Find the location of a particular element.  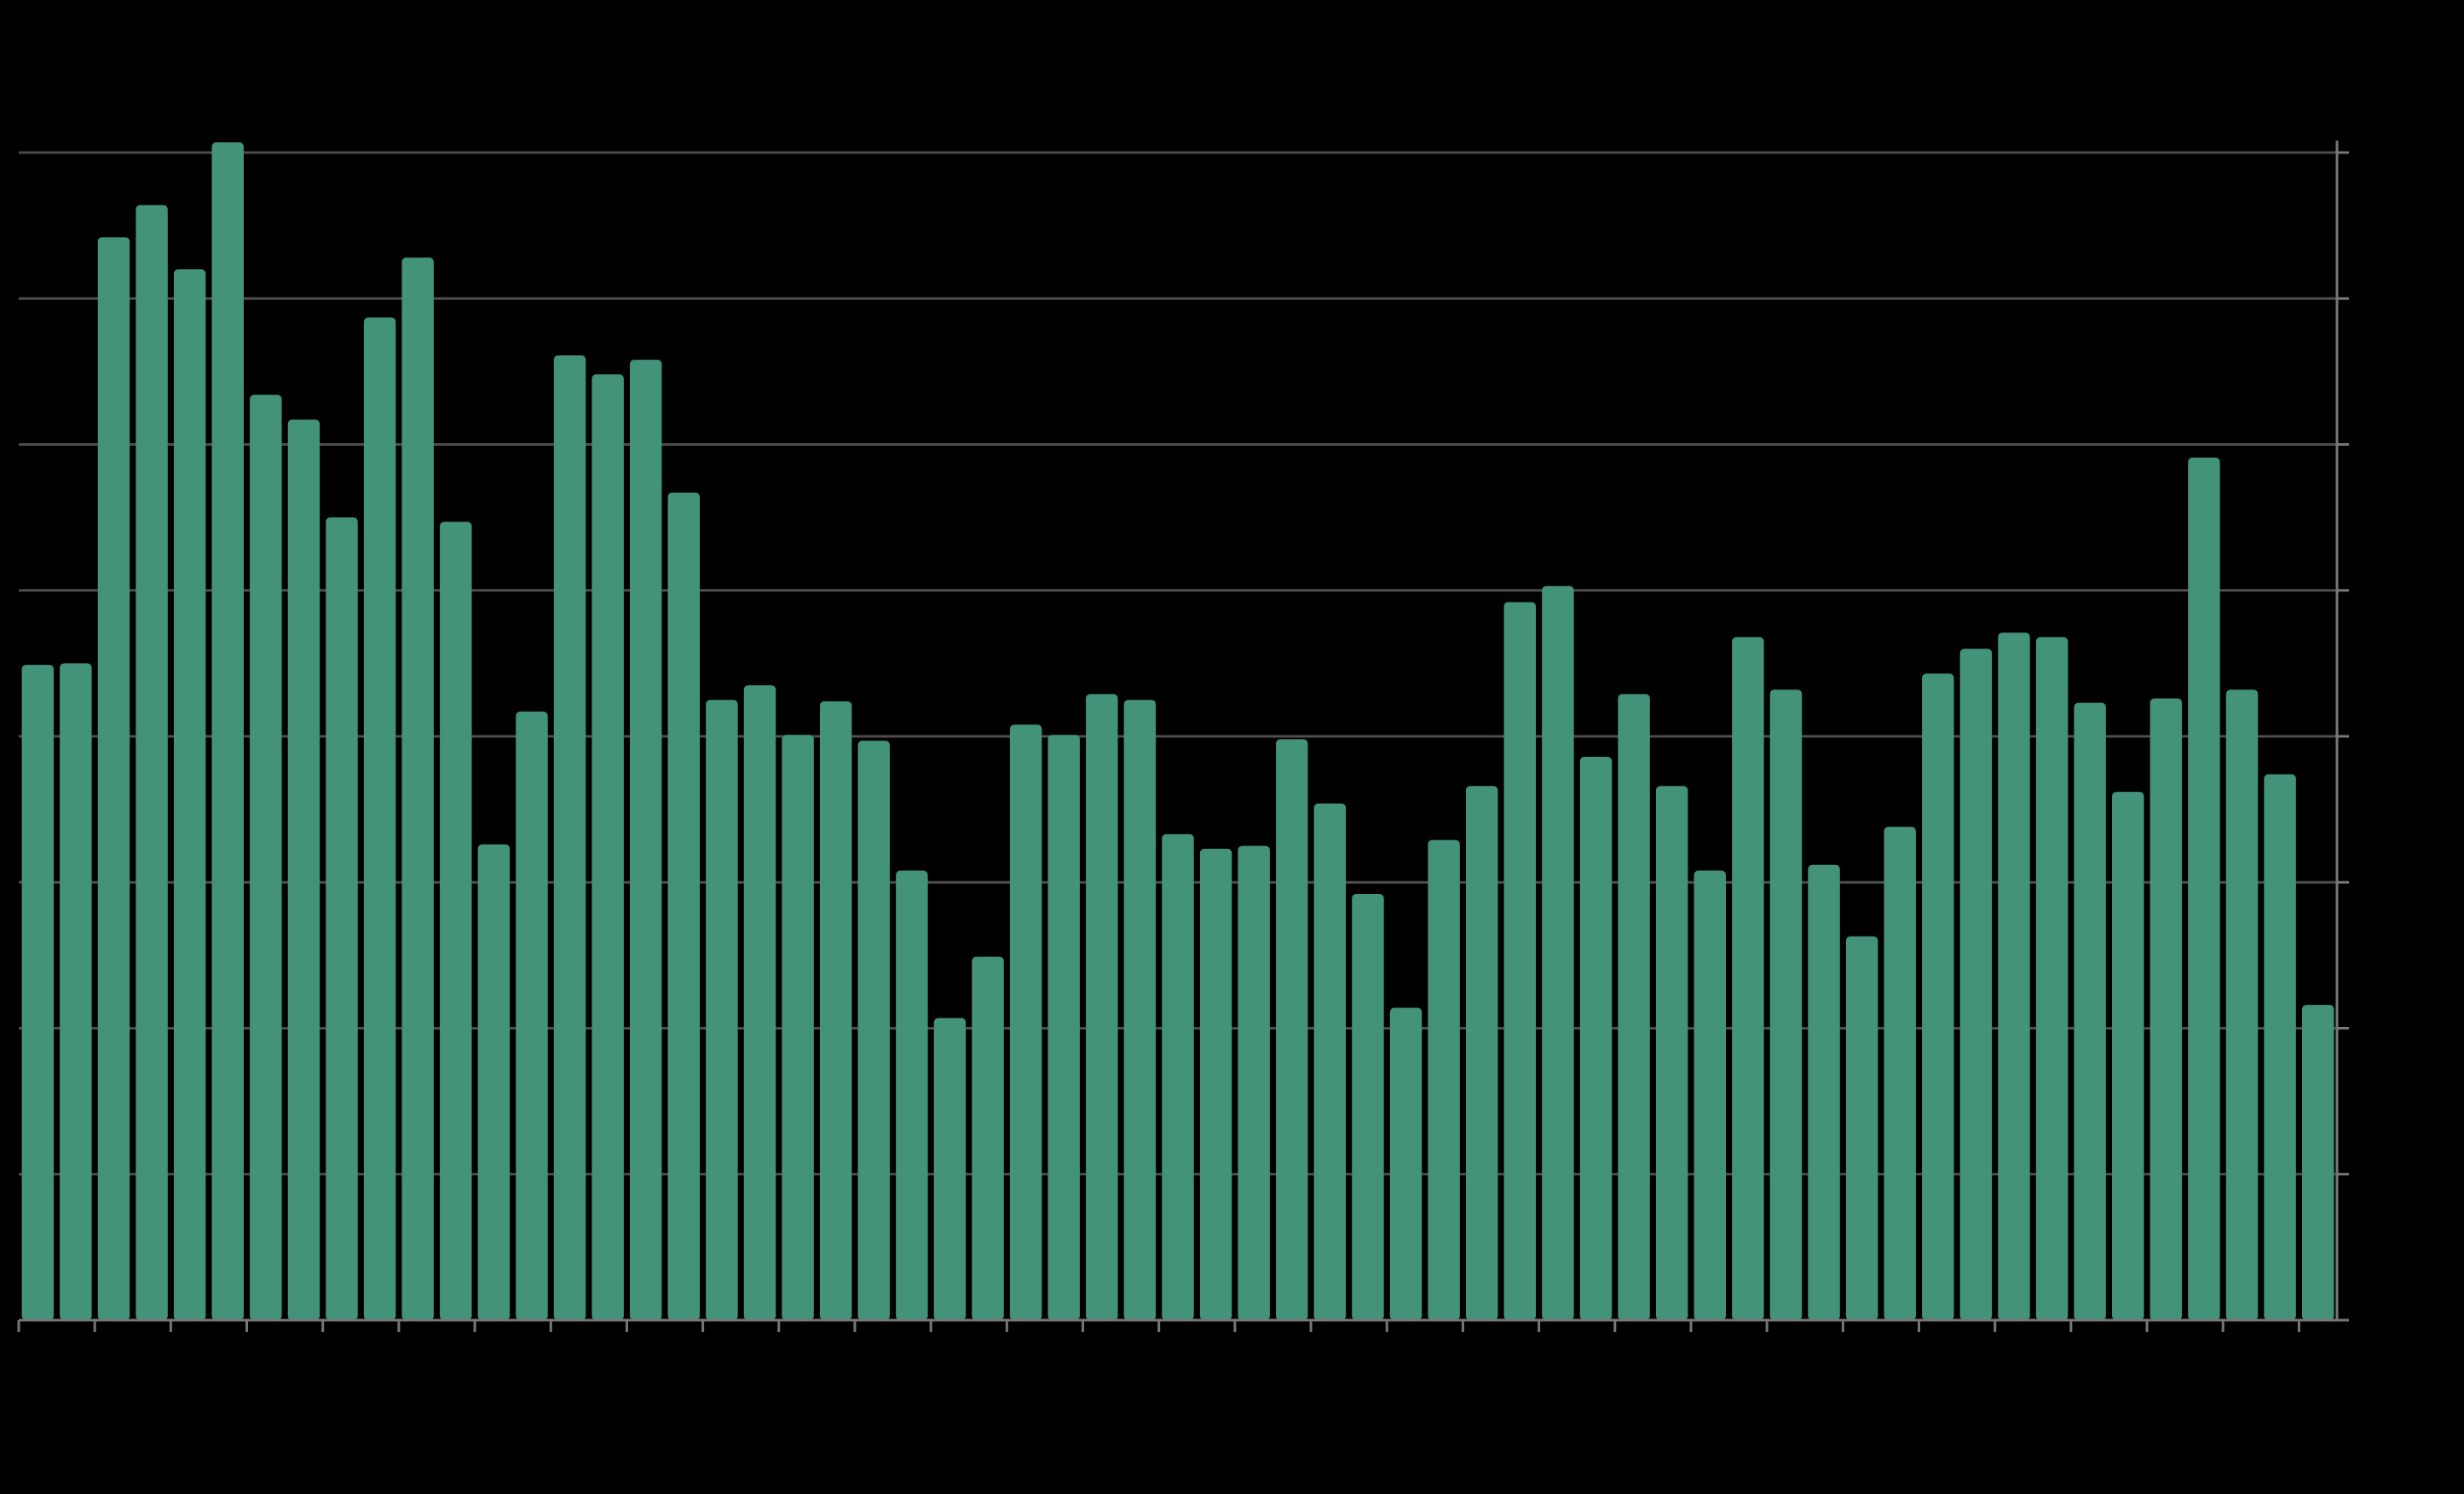

y-tick-label: 6 is located at coordinates (2362, 443).